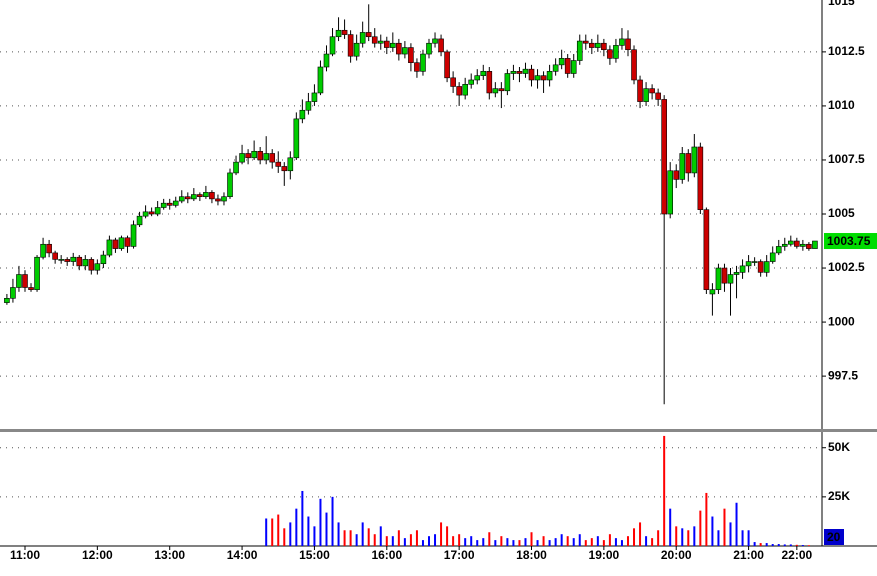 The image size is (877, 576). Describe the element at coordinates (438, 430) in the screenshot. I see `panel-separator` at that location.